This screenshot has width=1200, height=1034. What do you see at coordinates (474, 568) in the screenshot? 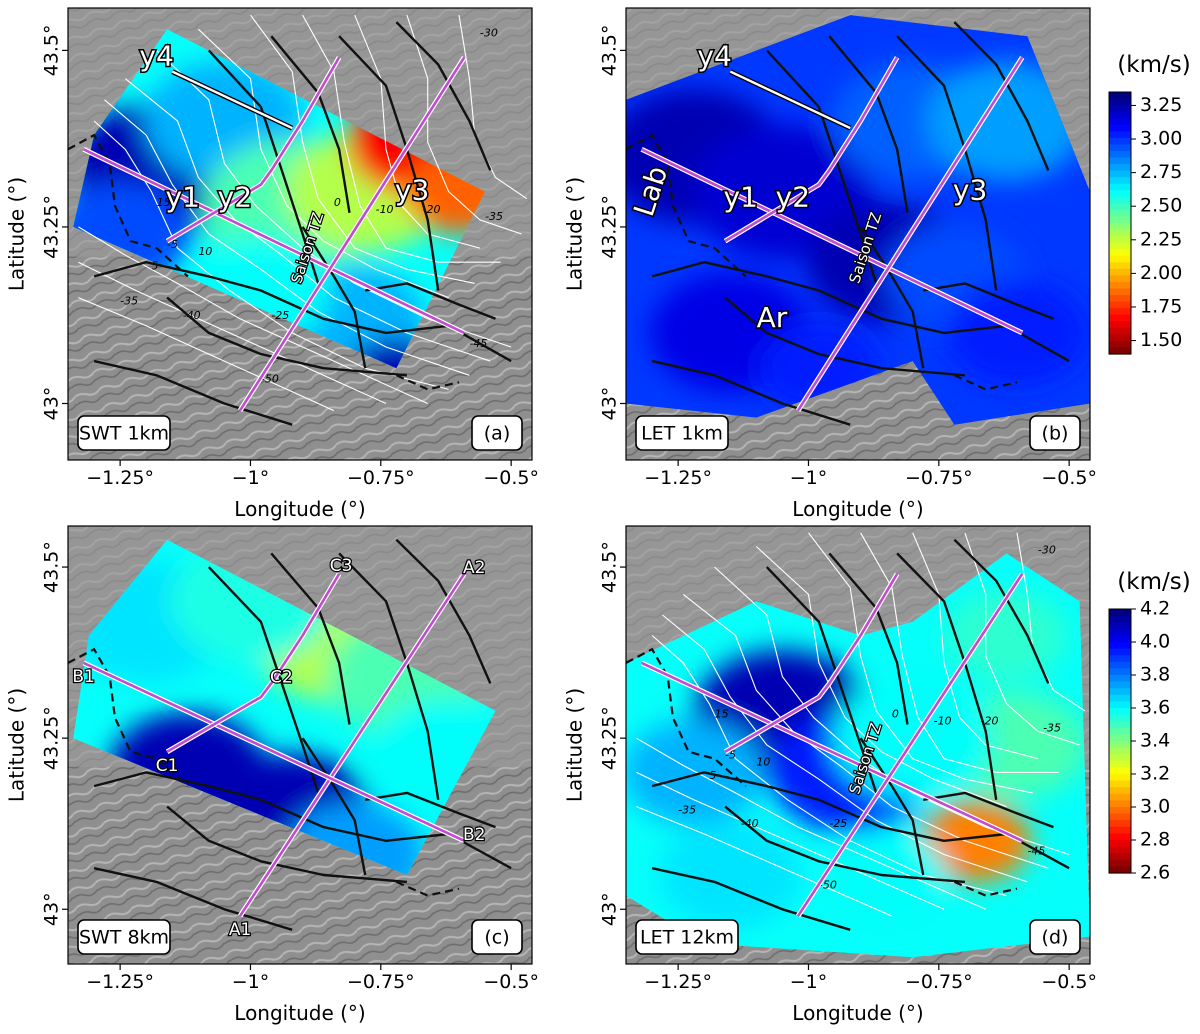
I see `profile-end-A2: A2` at bounding box center [474, 568].